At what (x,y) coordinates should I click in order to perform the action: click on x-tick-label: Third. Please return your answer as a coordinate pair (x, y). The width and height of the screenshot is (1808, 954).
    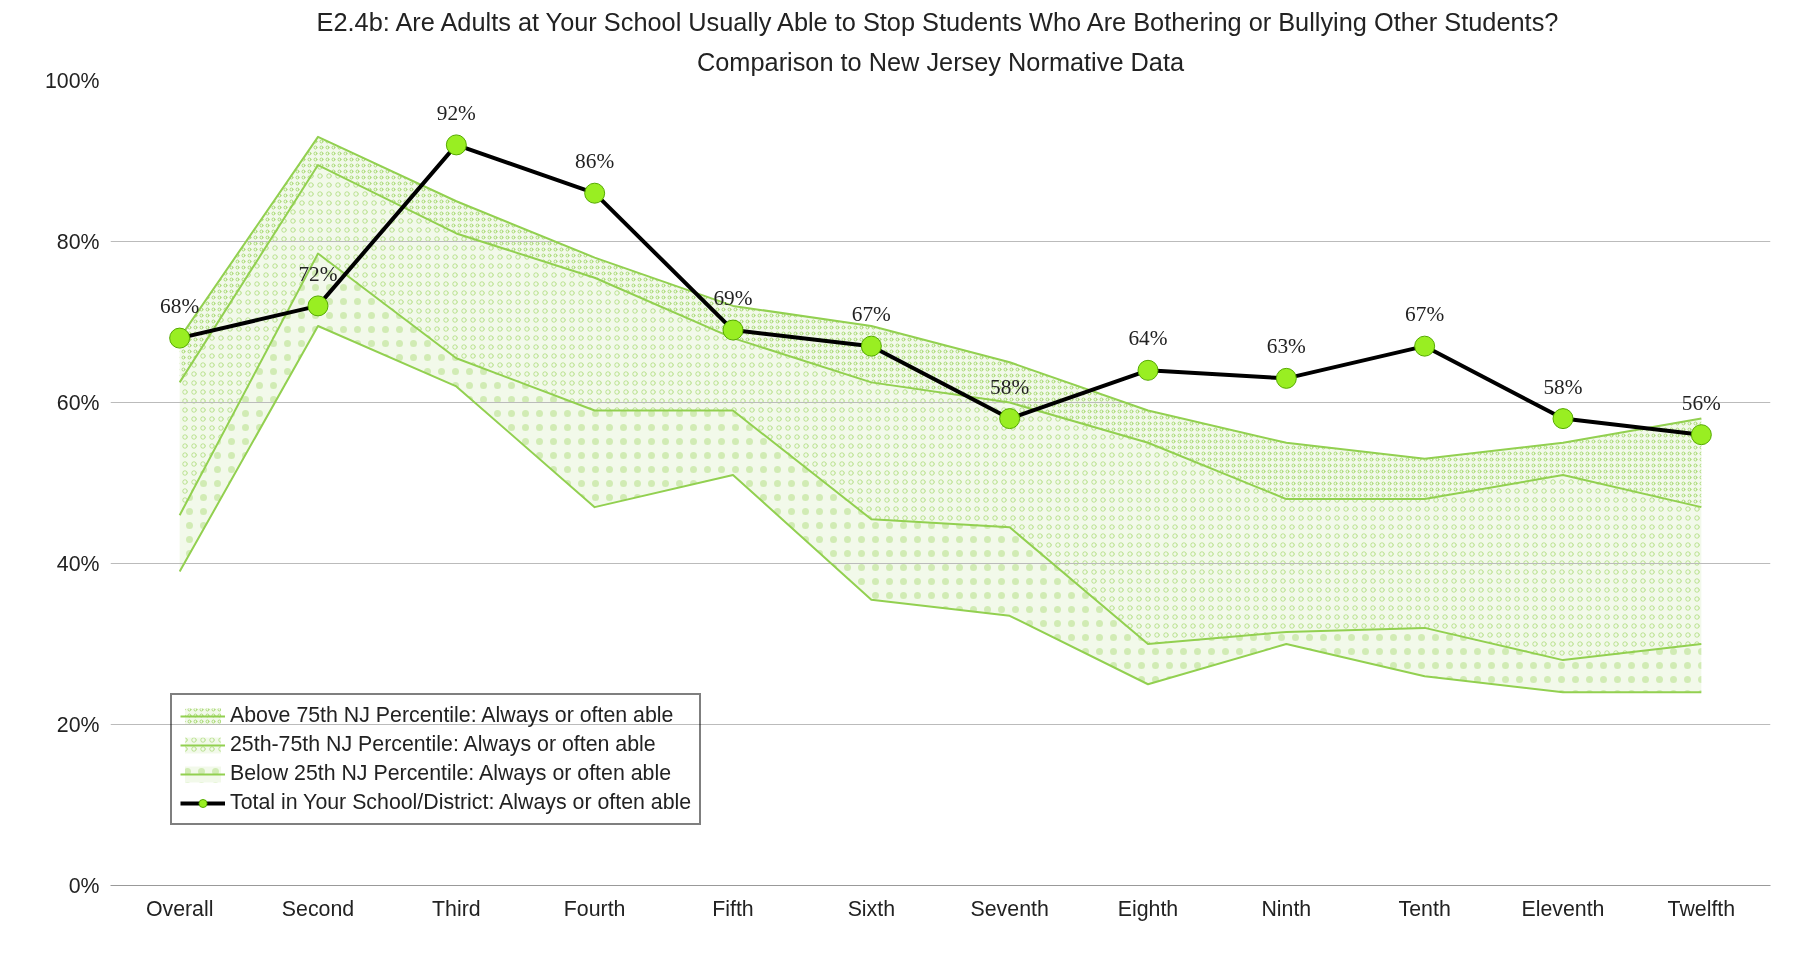
    Looking at the image, I should click on (456, 908).